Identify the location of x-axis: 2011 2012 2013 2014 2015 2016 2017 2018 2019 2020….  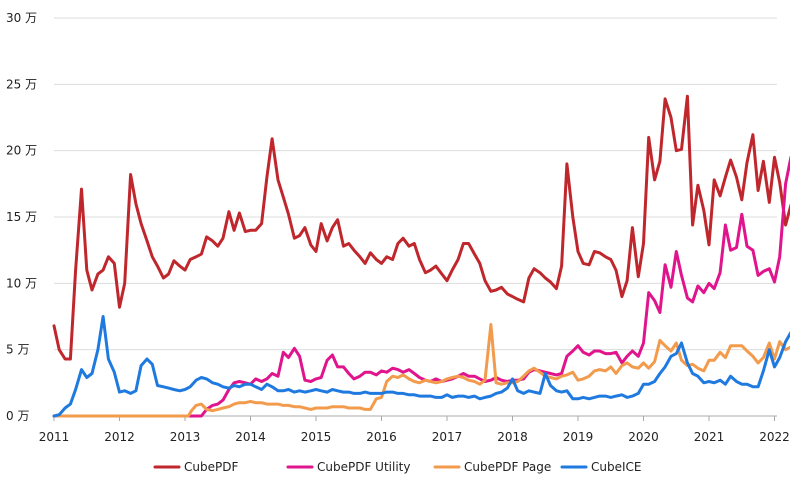
(414, 429).